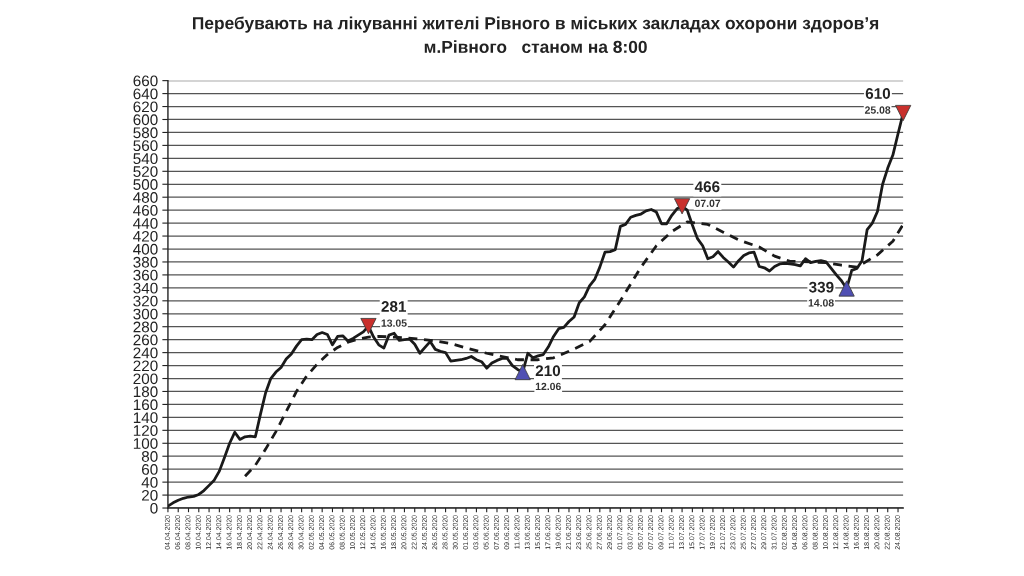 The width and height of the screenshot is (1024, 576). Describe the element at coordinates (145, 171) in the screenshot. I see `y-tick-label: 520` at that location.